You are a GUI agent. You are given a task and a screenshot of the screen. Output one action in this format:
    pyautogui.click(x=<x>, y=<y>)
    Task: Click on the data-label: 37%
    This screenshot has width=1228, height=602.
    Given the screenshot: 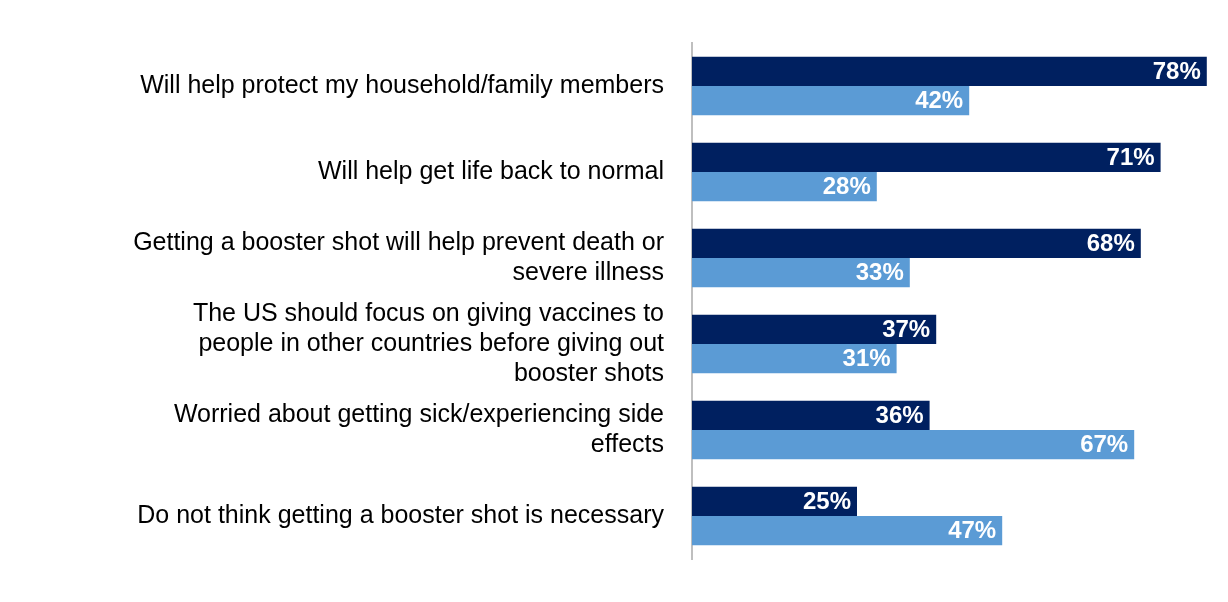 What is the action you would take?
    pyautogui.click(x=906, y=329)
    